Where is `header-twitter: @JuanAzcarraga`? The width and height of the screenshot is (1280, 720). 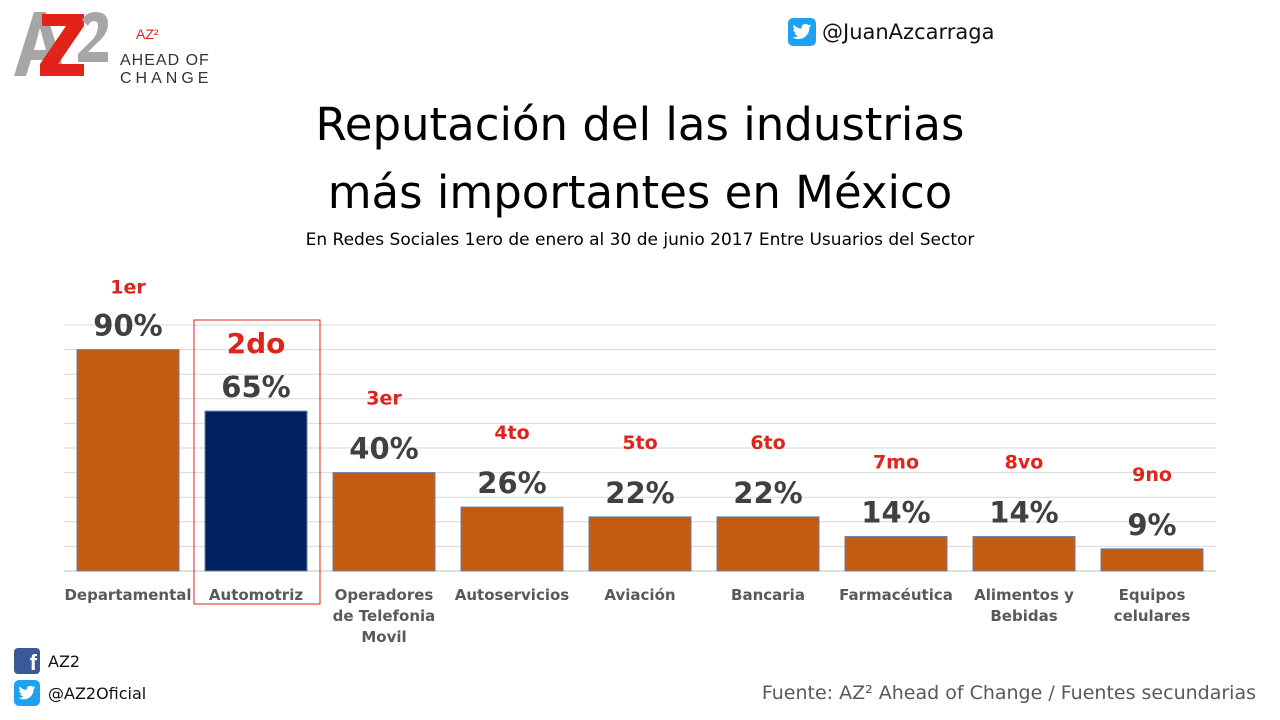 header-twitter: @JuanAzcarraga is located at coordinates (891, 32).